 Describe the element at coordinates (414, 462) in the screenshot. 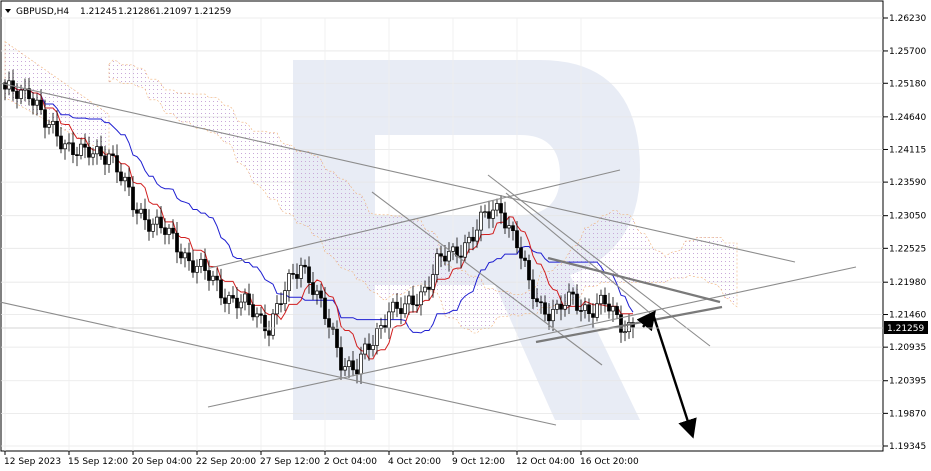

I see `time-tick-label: 4 Oct 20:00` at that location.